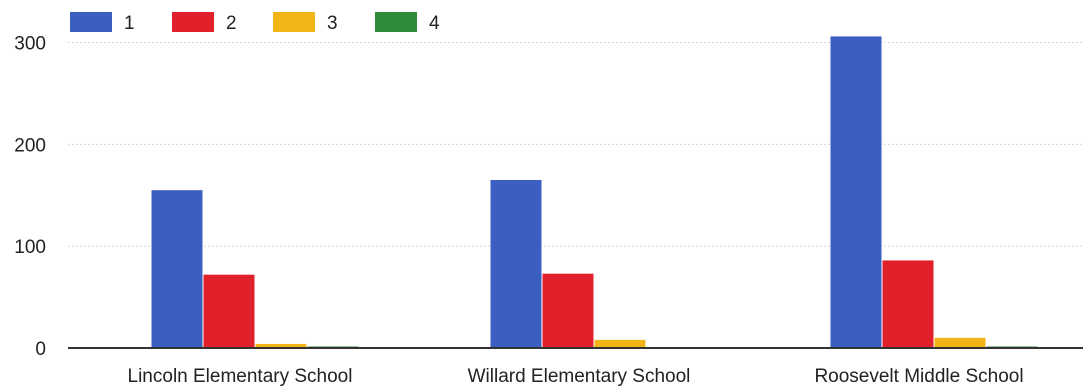 This screenshot has width=1083, height=389. I want to click on legend-item-1: 1, so click(102, 23).